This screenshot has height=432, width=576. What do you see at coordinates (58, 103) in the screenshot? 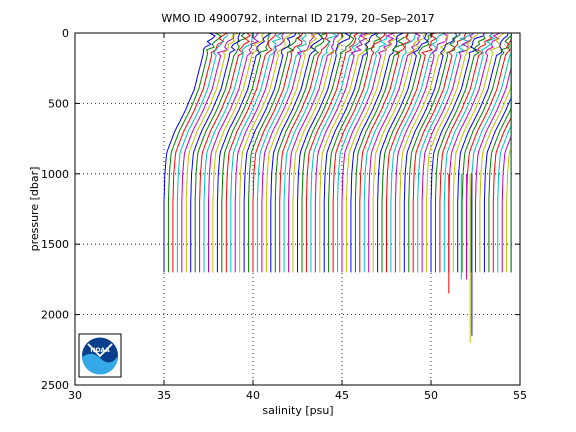
I see `y-tick-label: 500` at bounding box center [58, 103].